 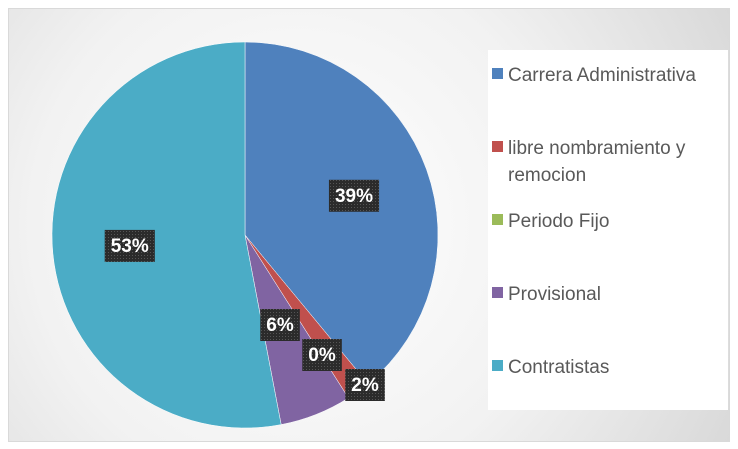 I want to click on legend-label: Contratistas, so click(x=559, y=367).